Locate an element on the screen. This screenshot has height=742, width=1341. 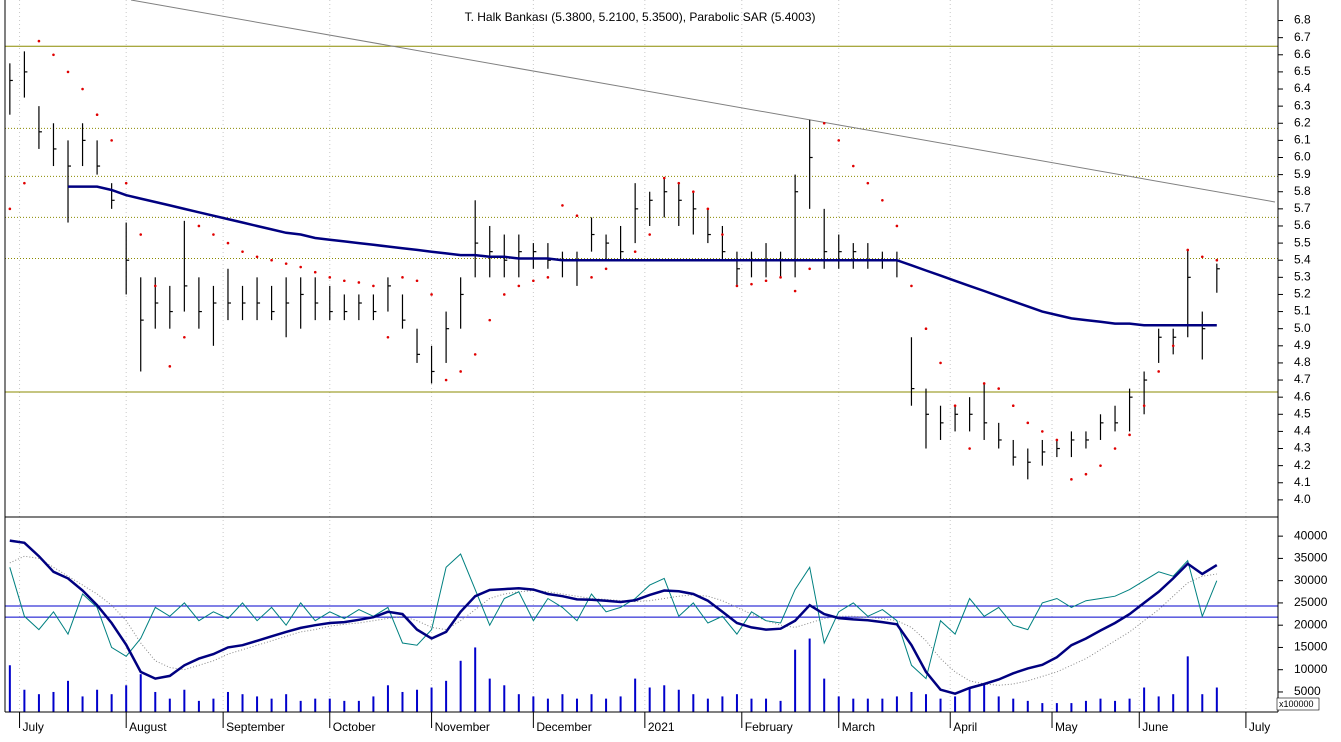
y-tick-label: 4.7 is located at coordinates (1302, 379).